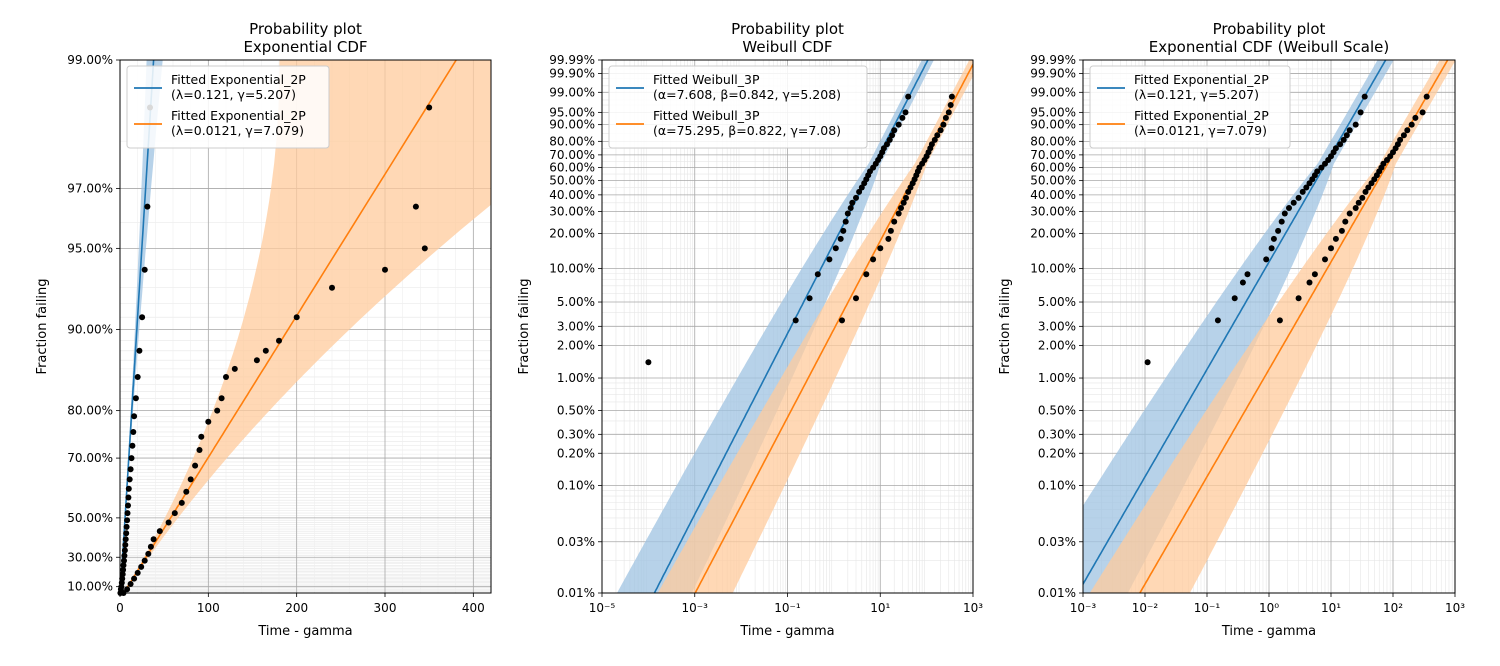  I want to click on chart-subtitle: Exponential CDF, so click(305, 47).